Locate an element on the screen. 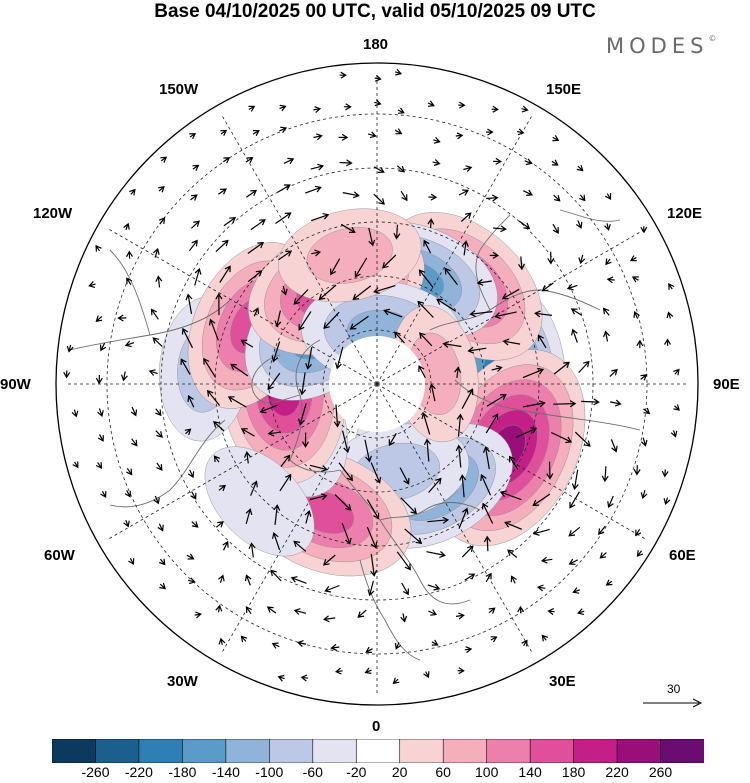 This screenshot has height=783, width=750. colorbar-tick-label: 140 is located at coordinates (530, 772).